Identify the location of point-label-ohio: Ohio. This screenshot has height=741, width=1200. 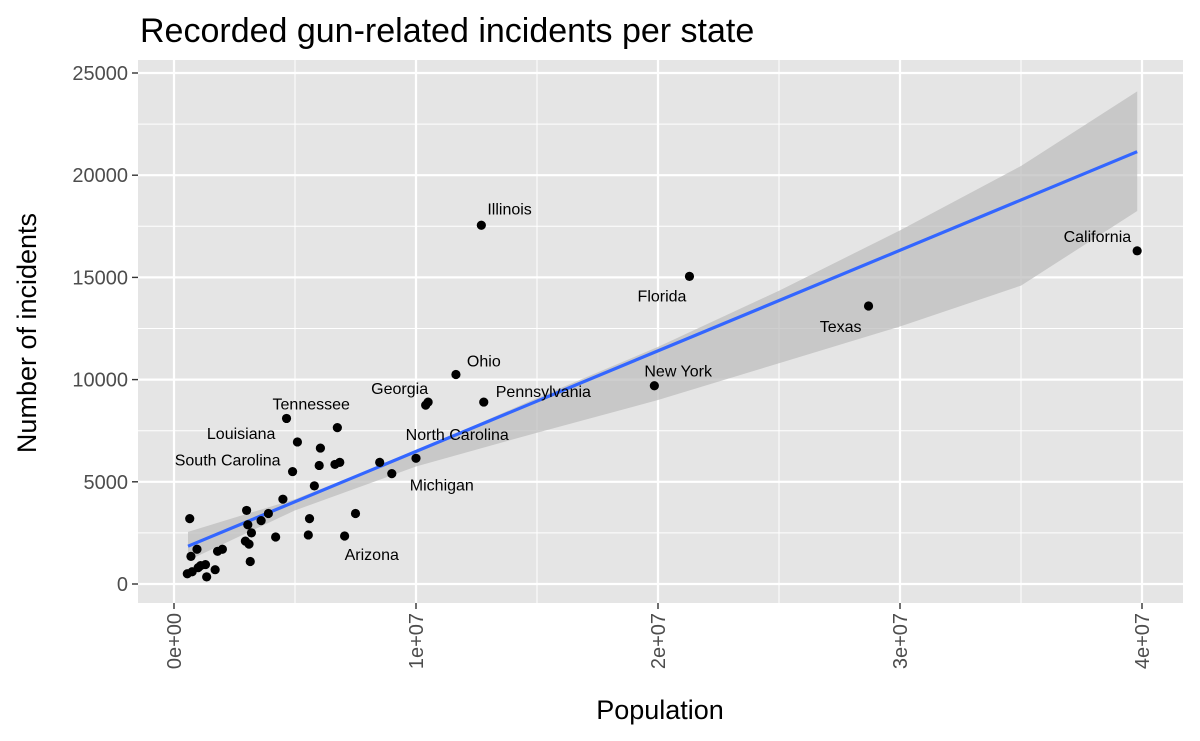
(484, 361).